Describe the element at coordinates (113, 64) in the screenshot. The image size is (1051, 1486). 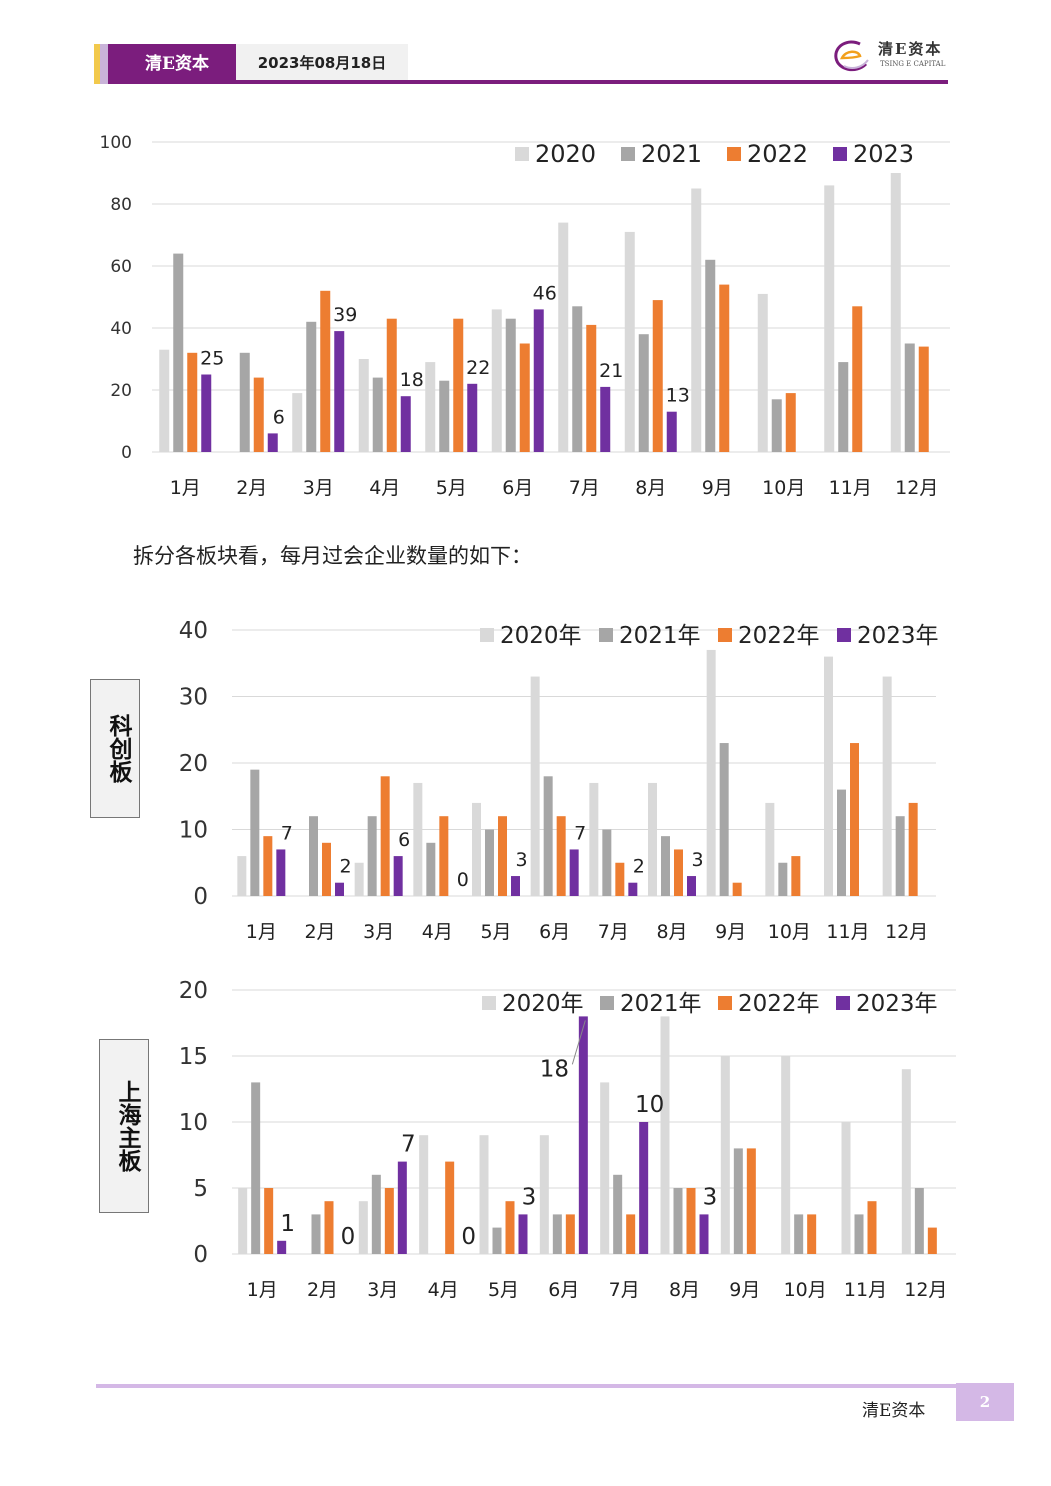
I see `header-stripe-purple` at that location.